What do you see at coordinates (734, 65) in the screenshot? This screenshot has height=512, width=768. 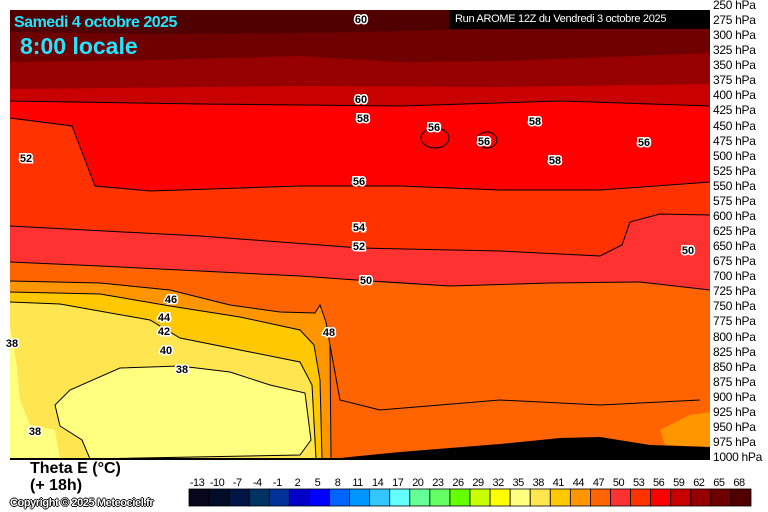 I see `pressure-level-label: 350 hPa` at bounding box center [734, 65].